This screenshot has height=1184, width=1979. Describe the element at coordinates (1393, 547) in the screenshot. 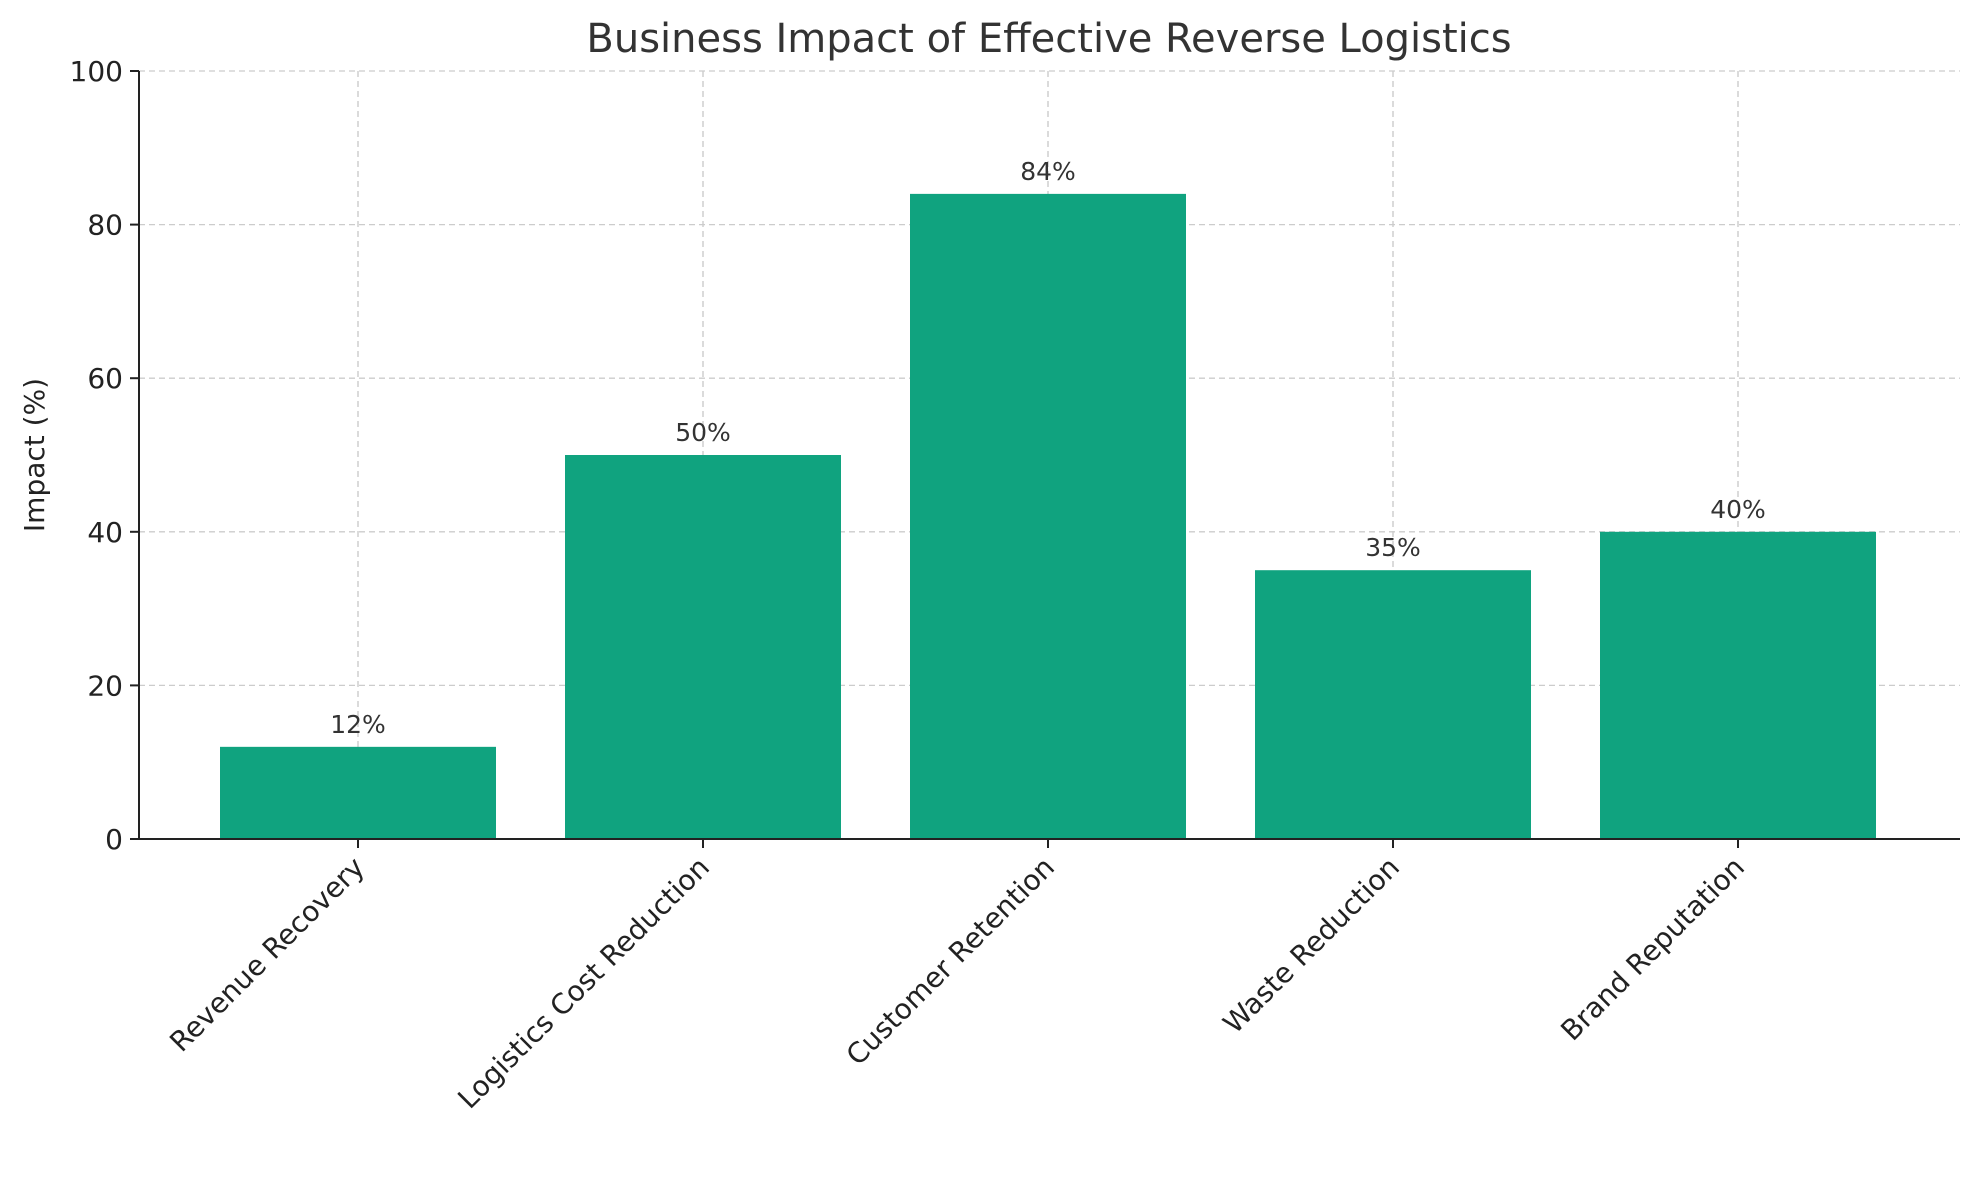

I see `bar-value-label: 35%` at that location.